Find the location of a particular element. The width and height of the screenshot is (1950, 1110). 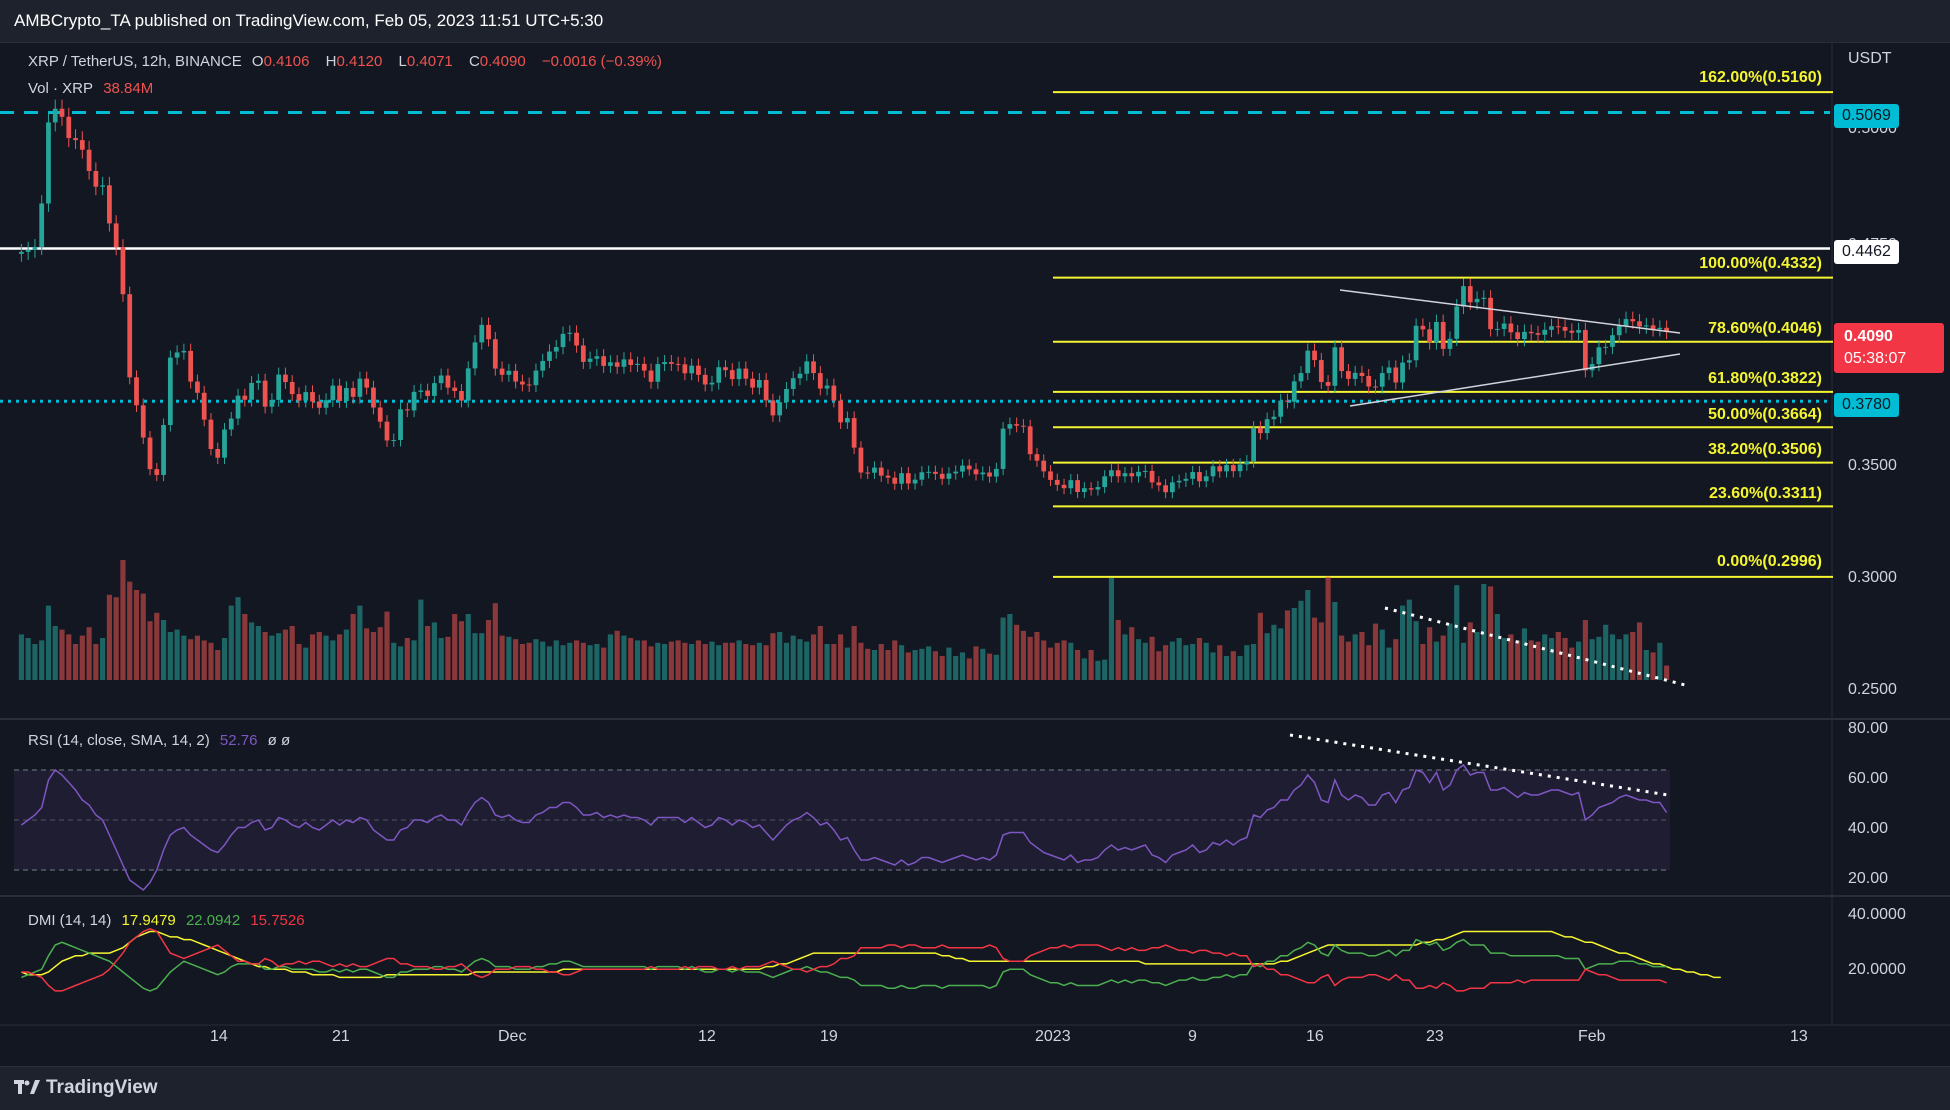

time-label-14: 14 is located at coordinates (219, 1036).